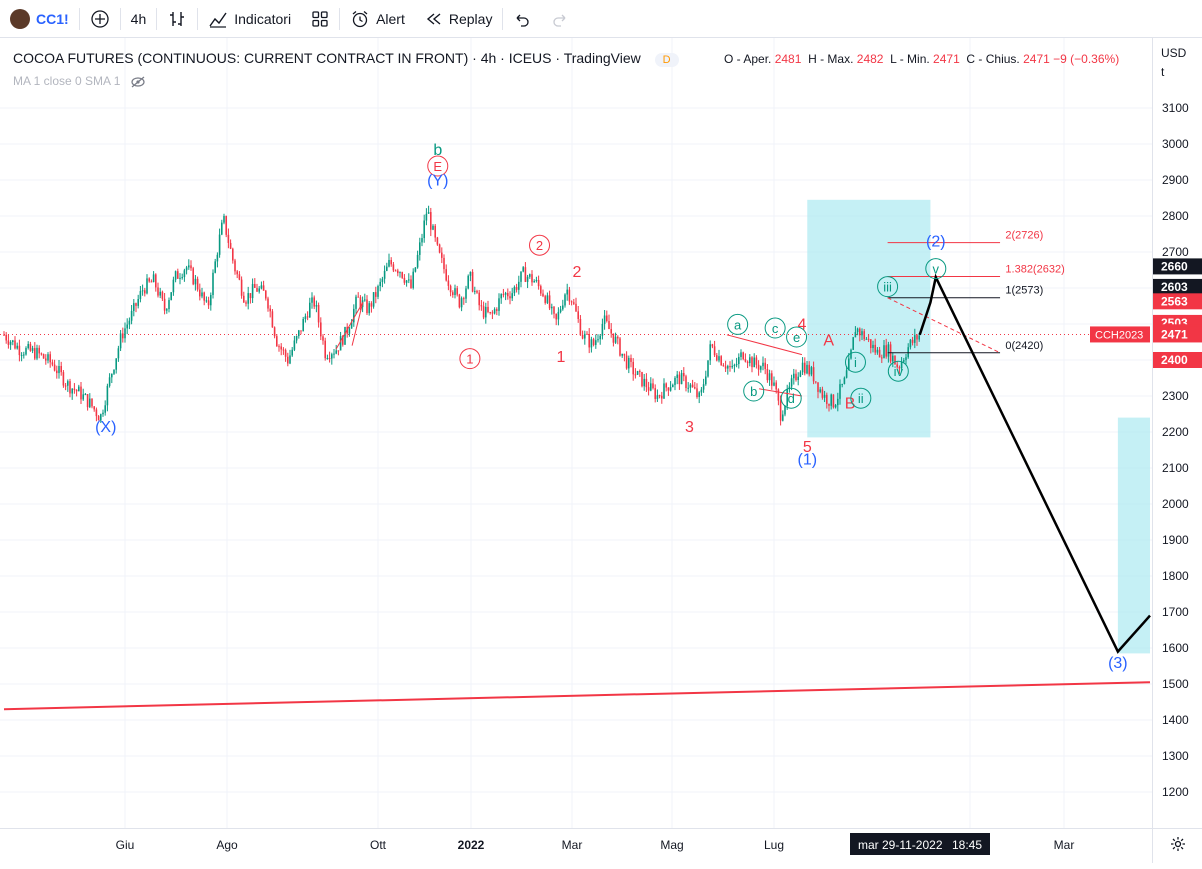 The image size is (1202, 869). Describe the element at coordinates (1175, 144) in the screenshot. I see `price-tick-label: 3000` at that location.